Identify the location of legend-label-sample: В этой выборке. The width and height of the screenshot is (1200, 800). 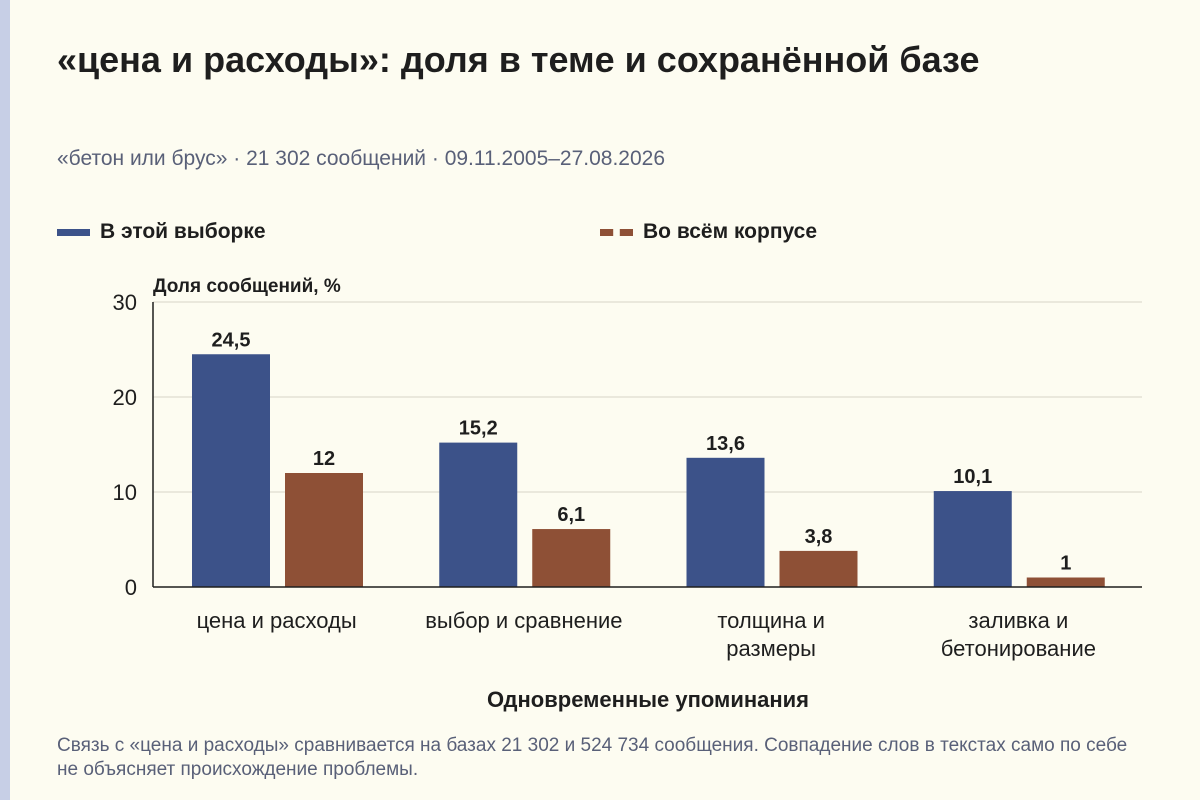
(183, 231).